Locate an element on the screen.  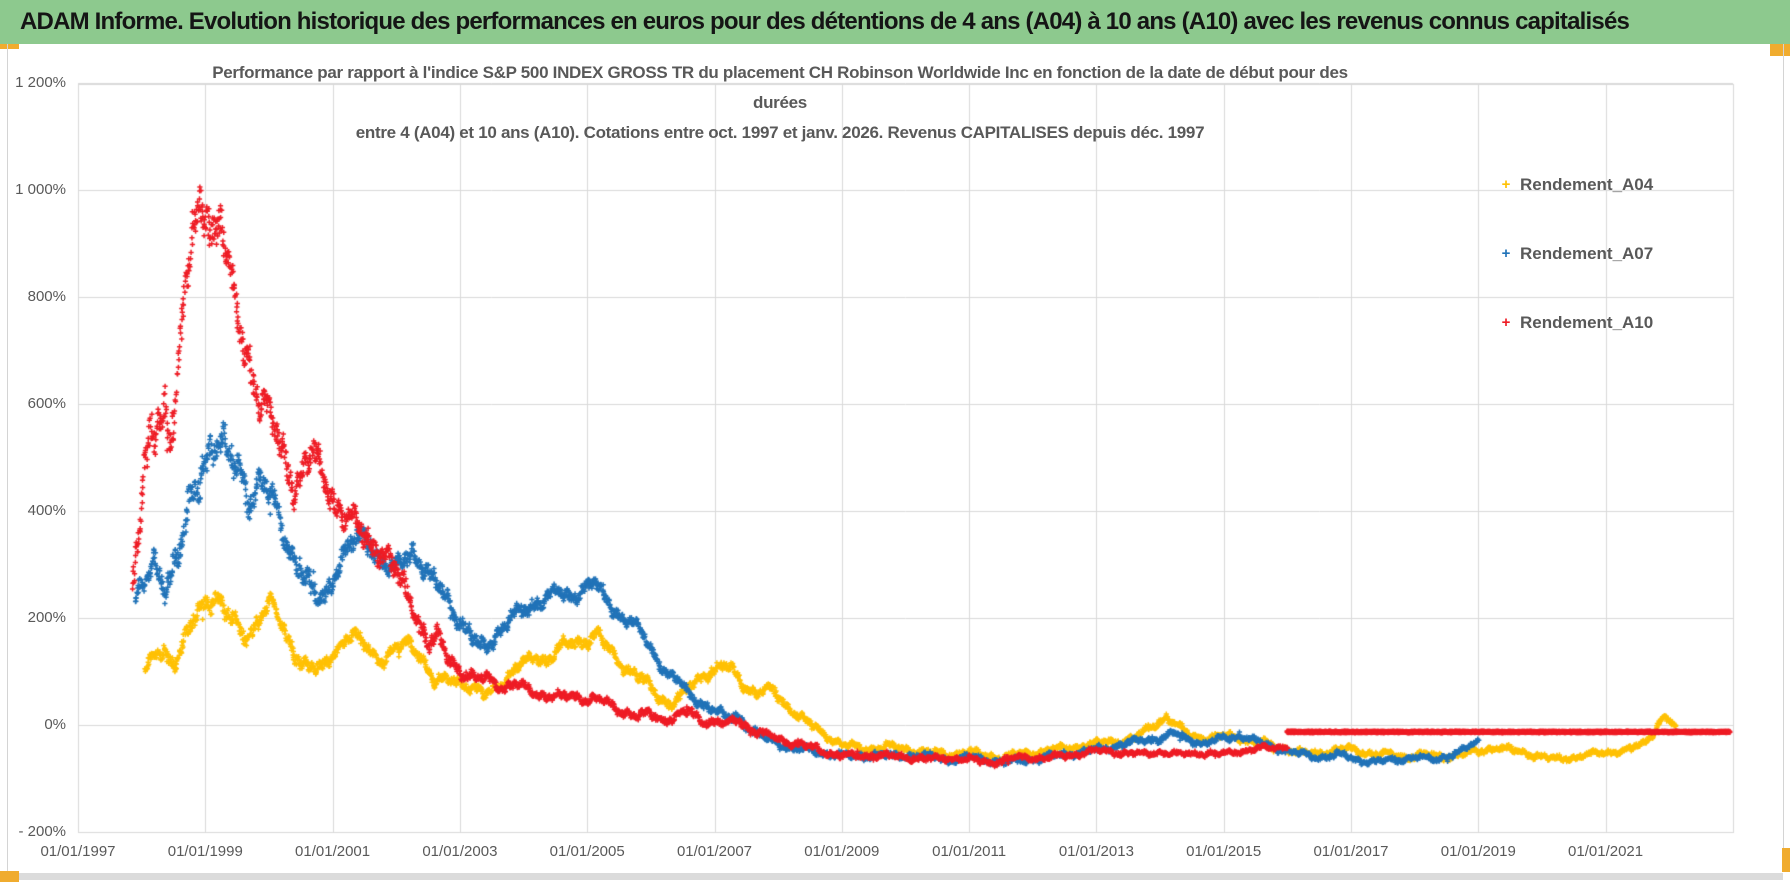
y-tick-label: 600% is located at coordinates (46, 403).